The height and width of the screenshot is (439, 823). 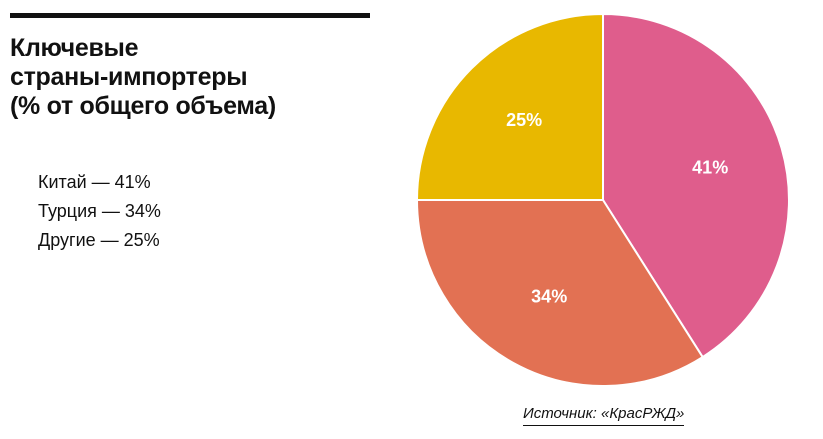 I want to click on chart-title-line: Ключевые, so click(x=74, y=48).